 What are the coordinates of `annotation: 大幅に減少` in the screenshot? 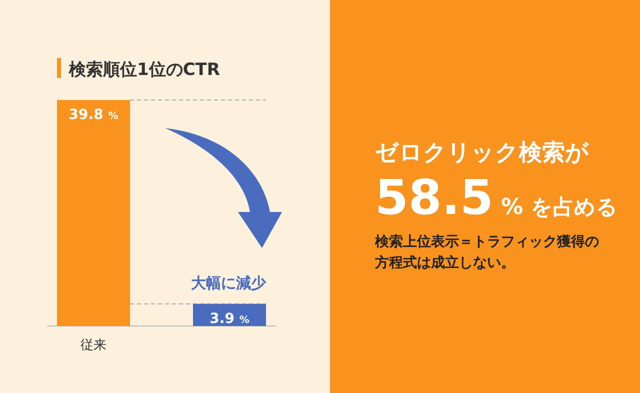 It's located at (229, 283).